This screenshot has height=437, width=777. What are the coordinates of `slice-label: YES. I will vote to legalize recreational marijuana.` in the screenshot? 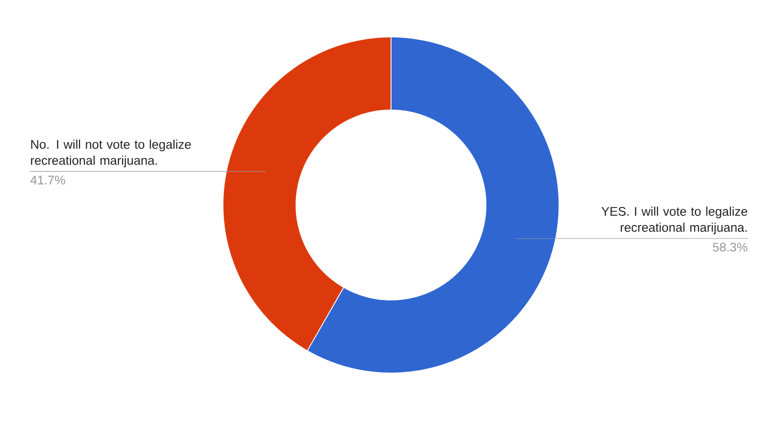 It's located at (675, 220).